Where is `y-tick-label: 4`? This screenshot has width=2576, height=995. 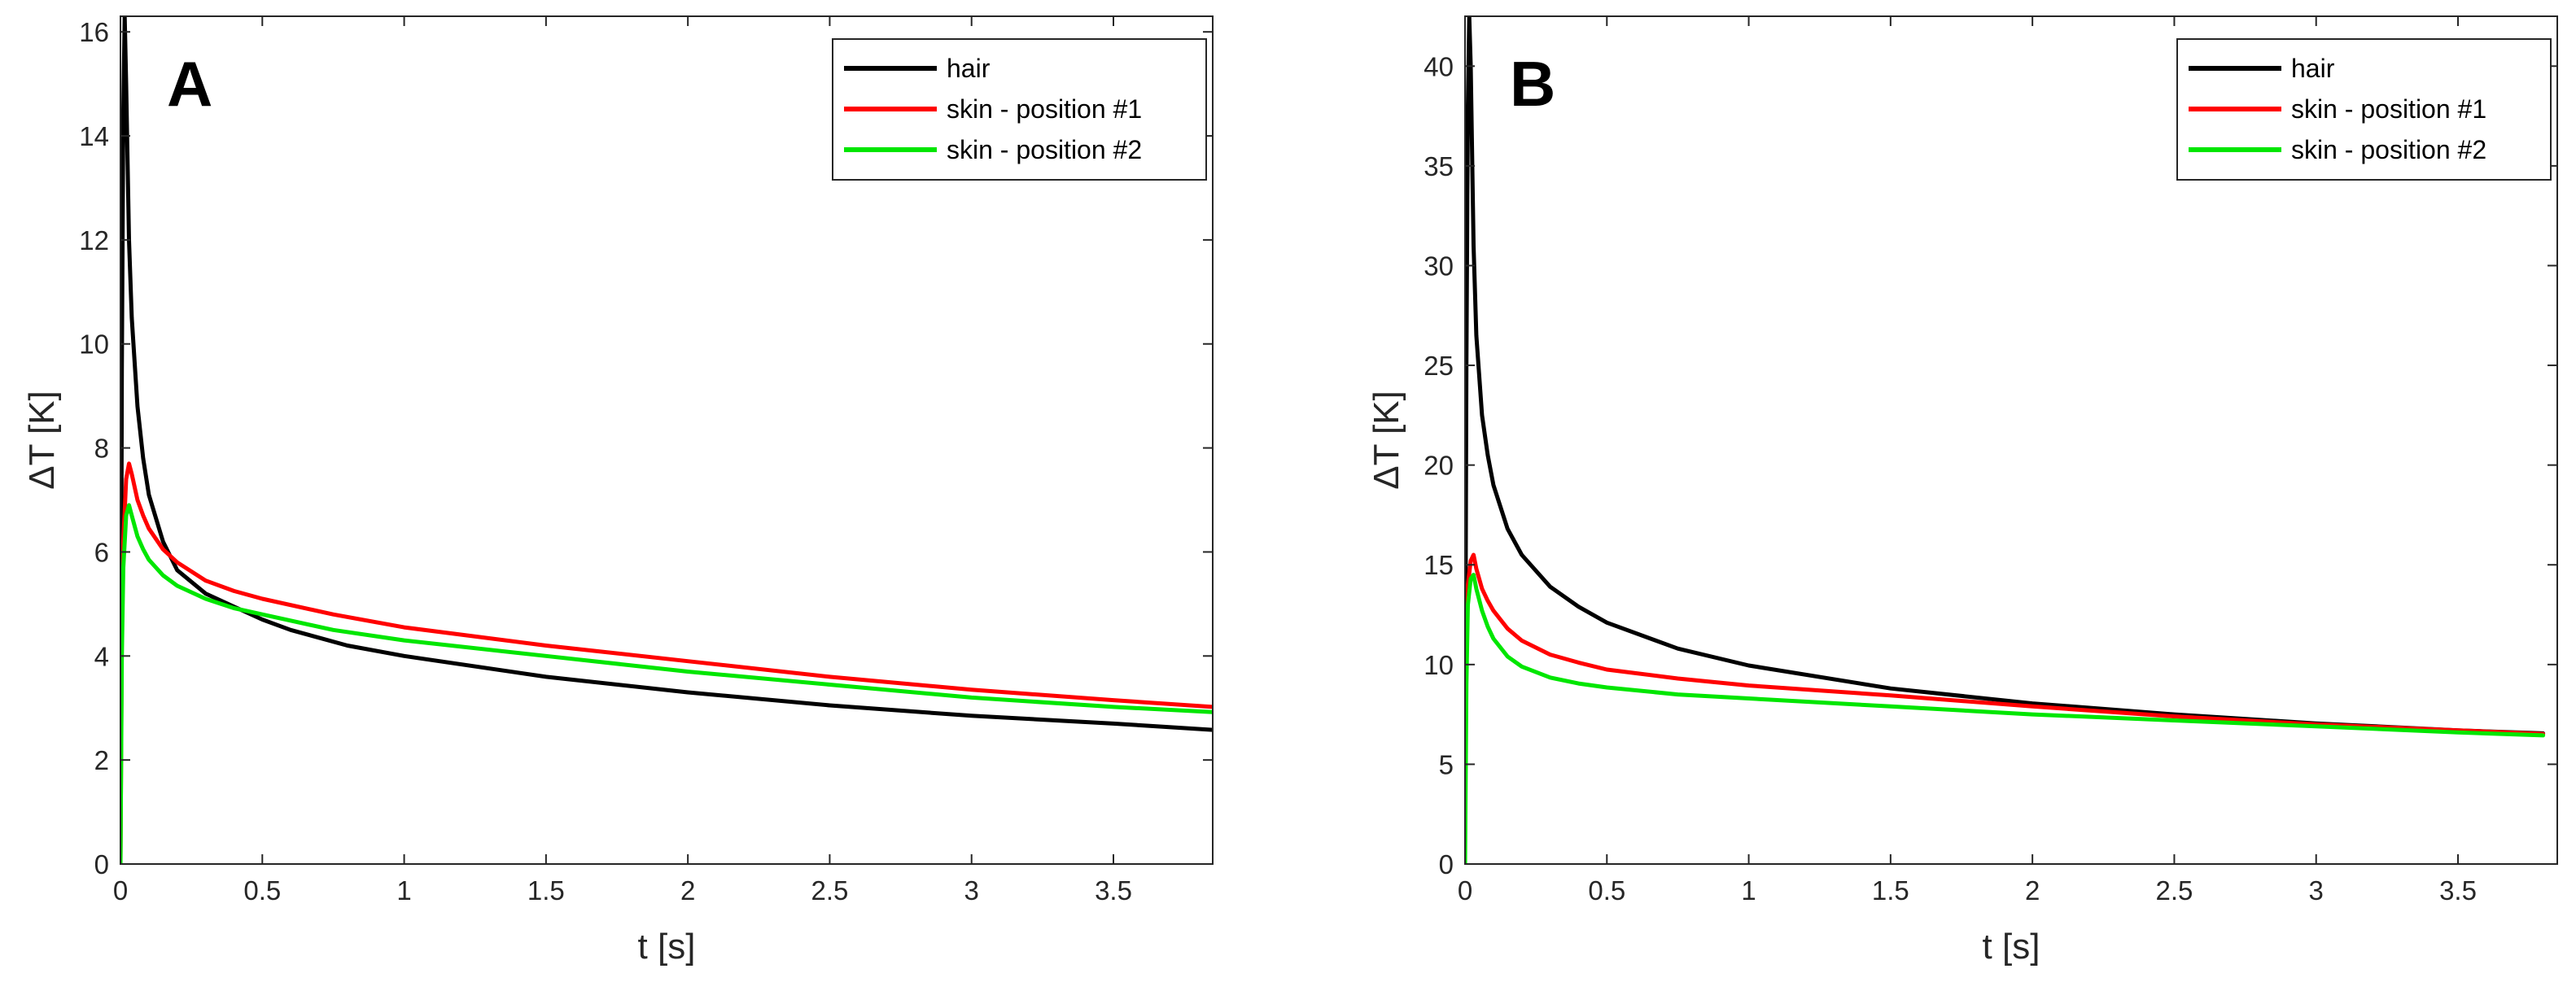
y-tick-label: 4 is located at coordinates (101, 656).